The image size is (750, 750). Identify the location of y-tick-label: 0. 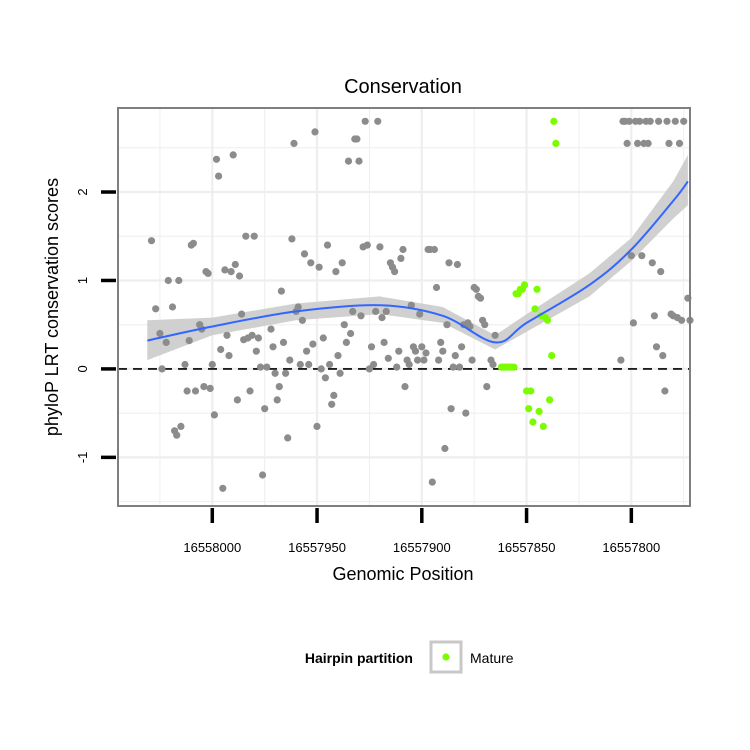
(82, 368).